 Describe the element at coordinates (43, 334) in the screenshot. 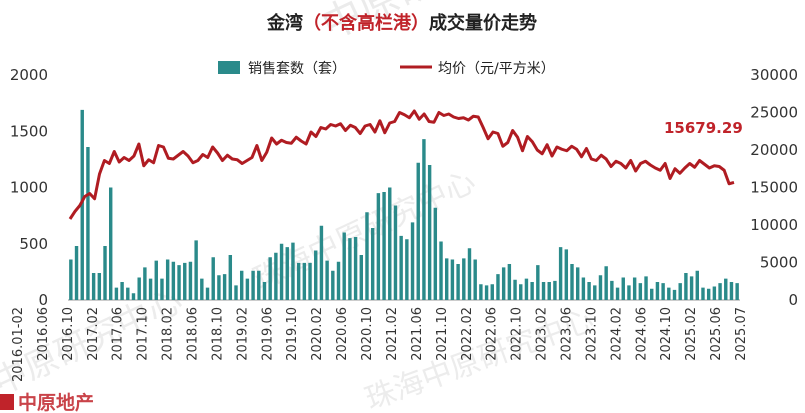

I see `x-tick-label: 2016.06` at that location.